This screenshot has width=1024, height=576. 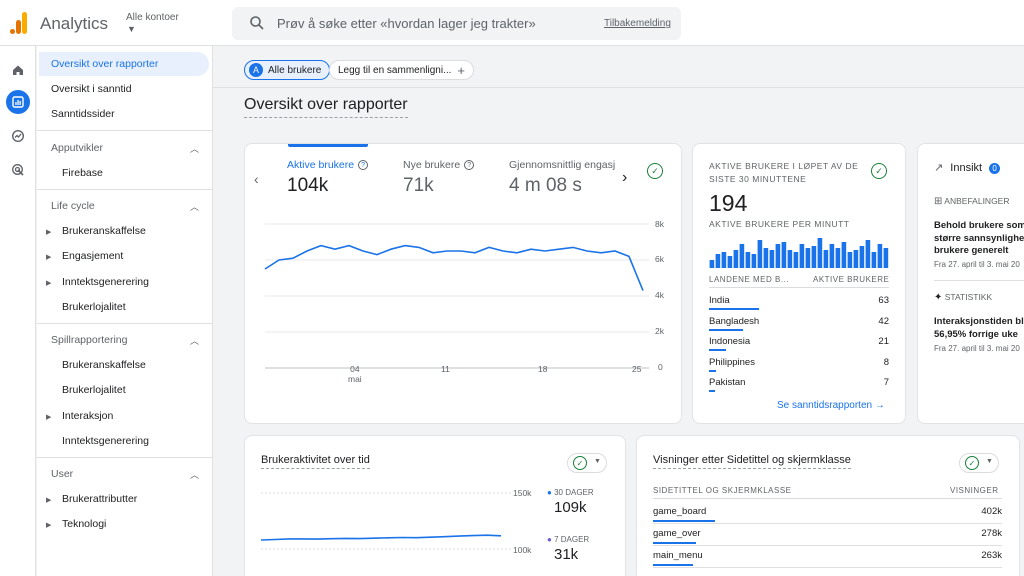 What do you see at coordinates (678, 555) in the screenshot?
I see `page-name: main_menu` at bounding box center [678, 555].